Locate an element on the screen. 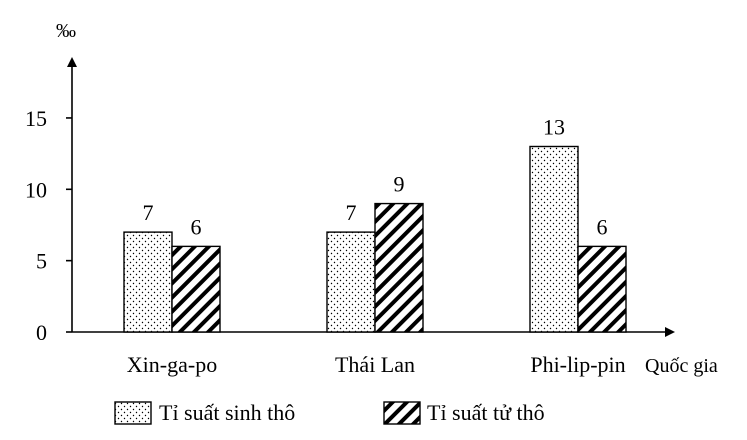  y-tick-label: 5 is located at coordinates (41, 261).